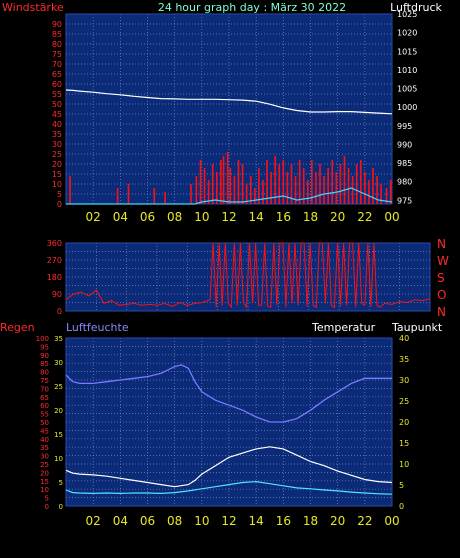 This screenshot has width=460, height=558. I want to click on wind-ytick-label: 40, so click(57, 124).